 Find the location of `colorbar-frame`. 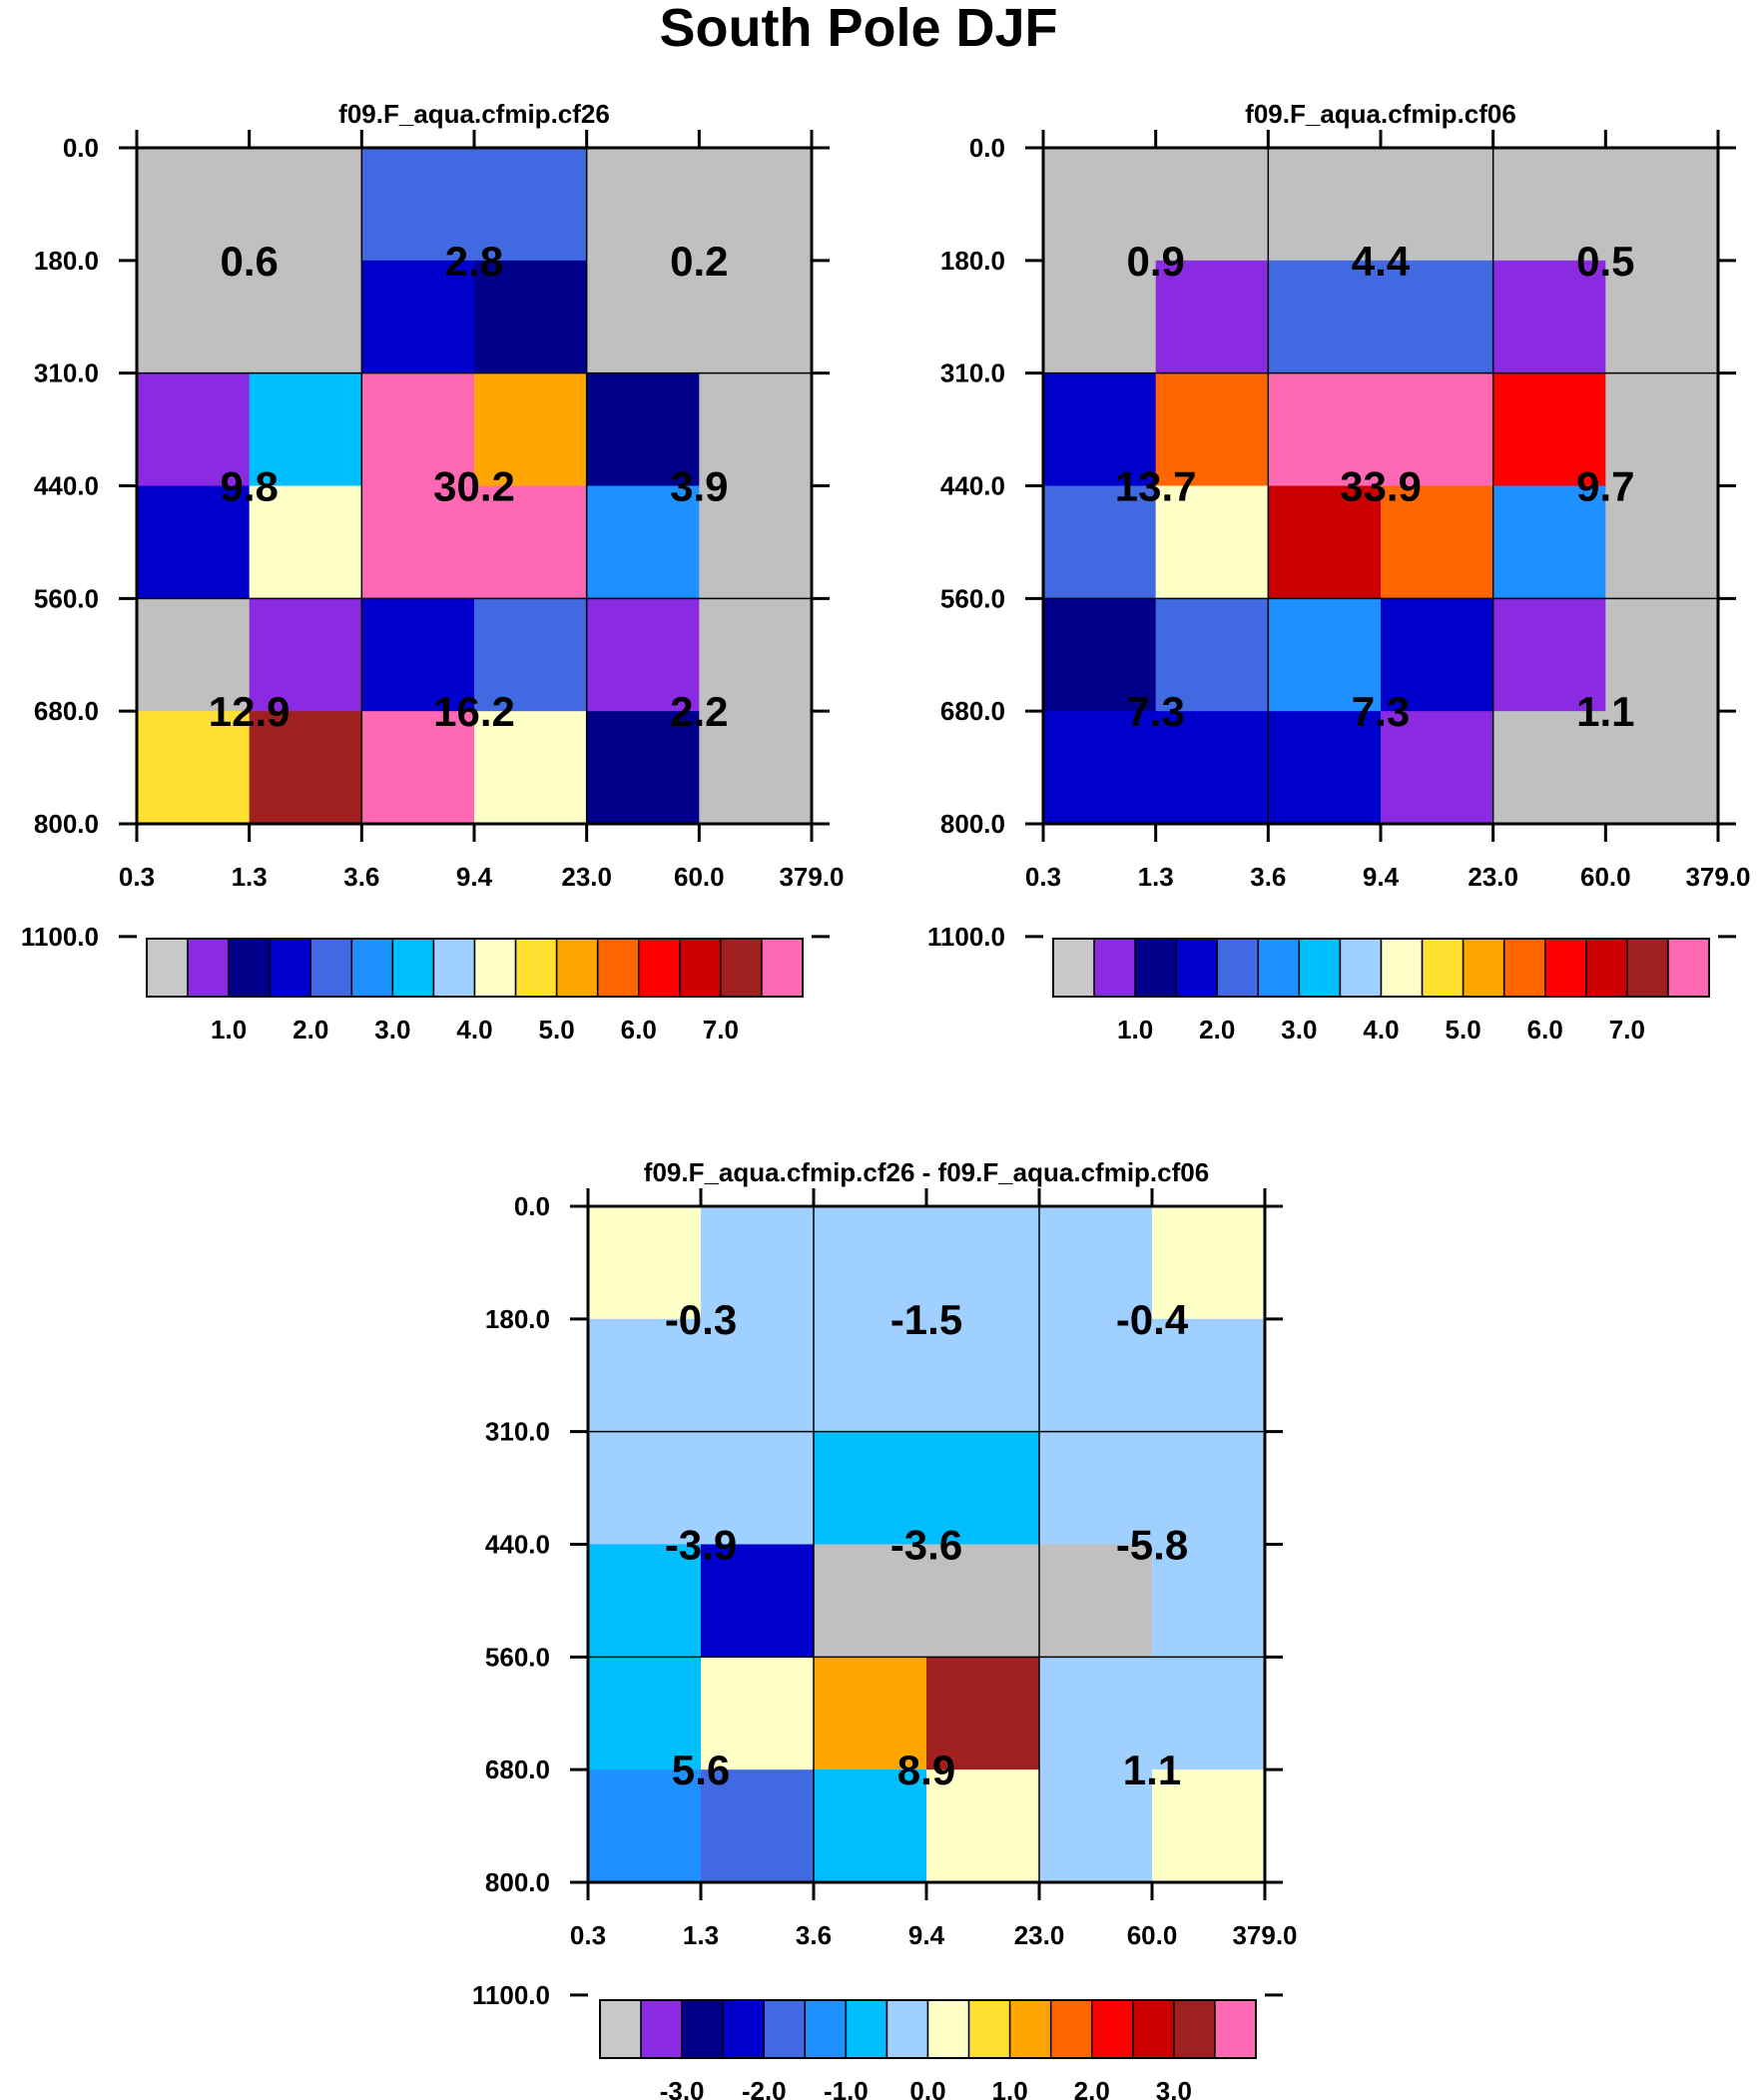

colorbar-frame is located at coordinates (928, 2029).